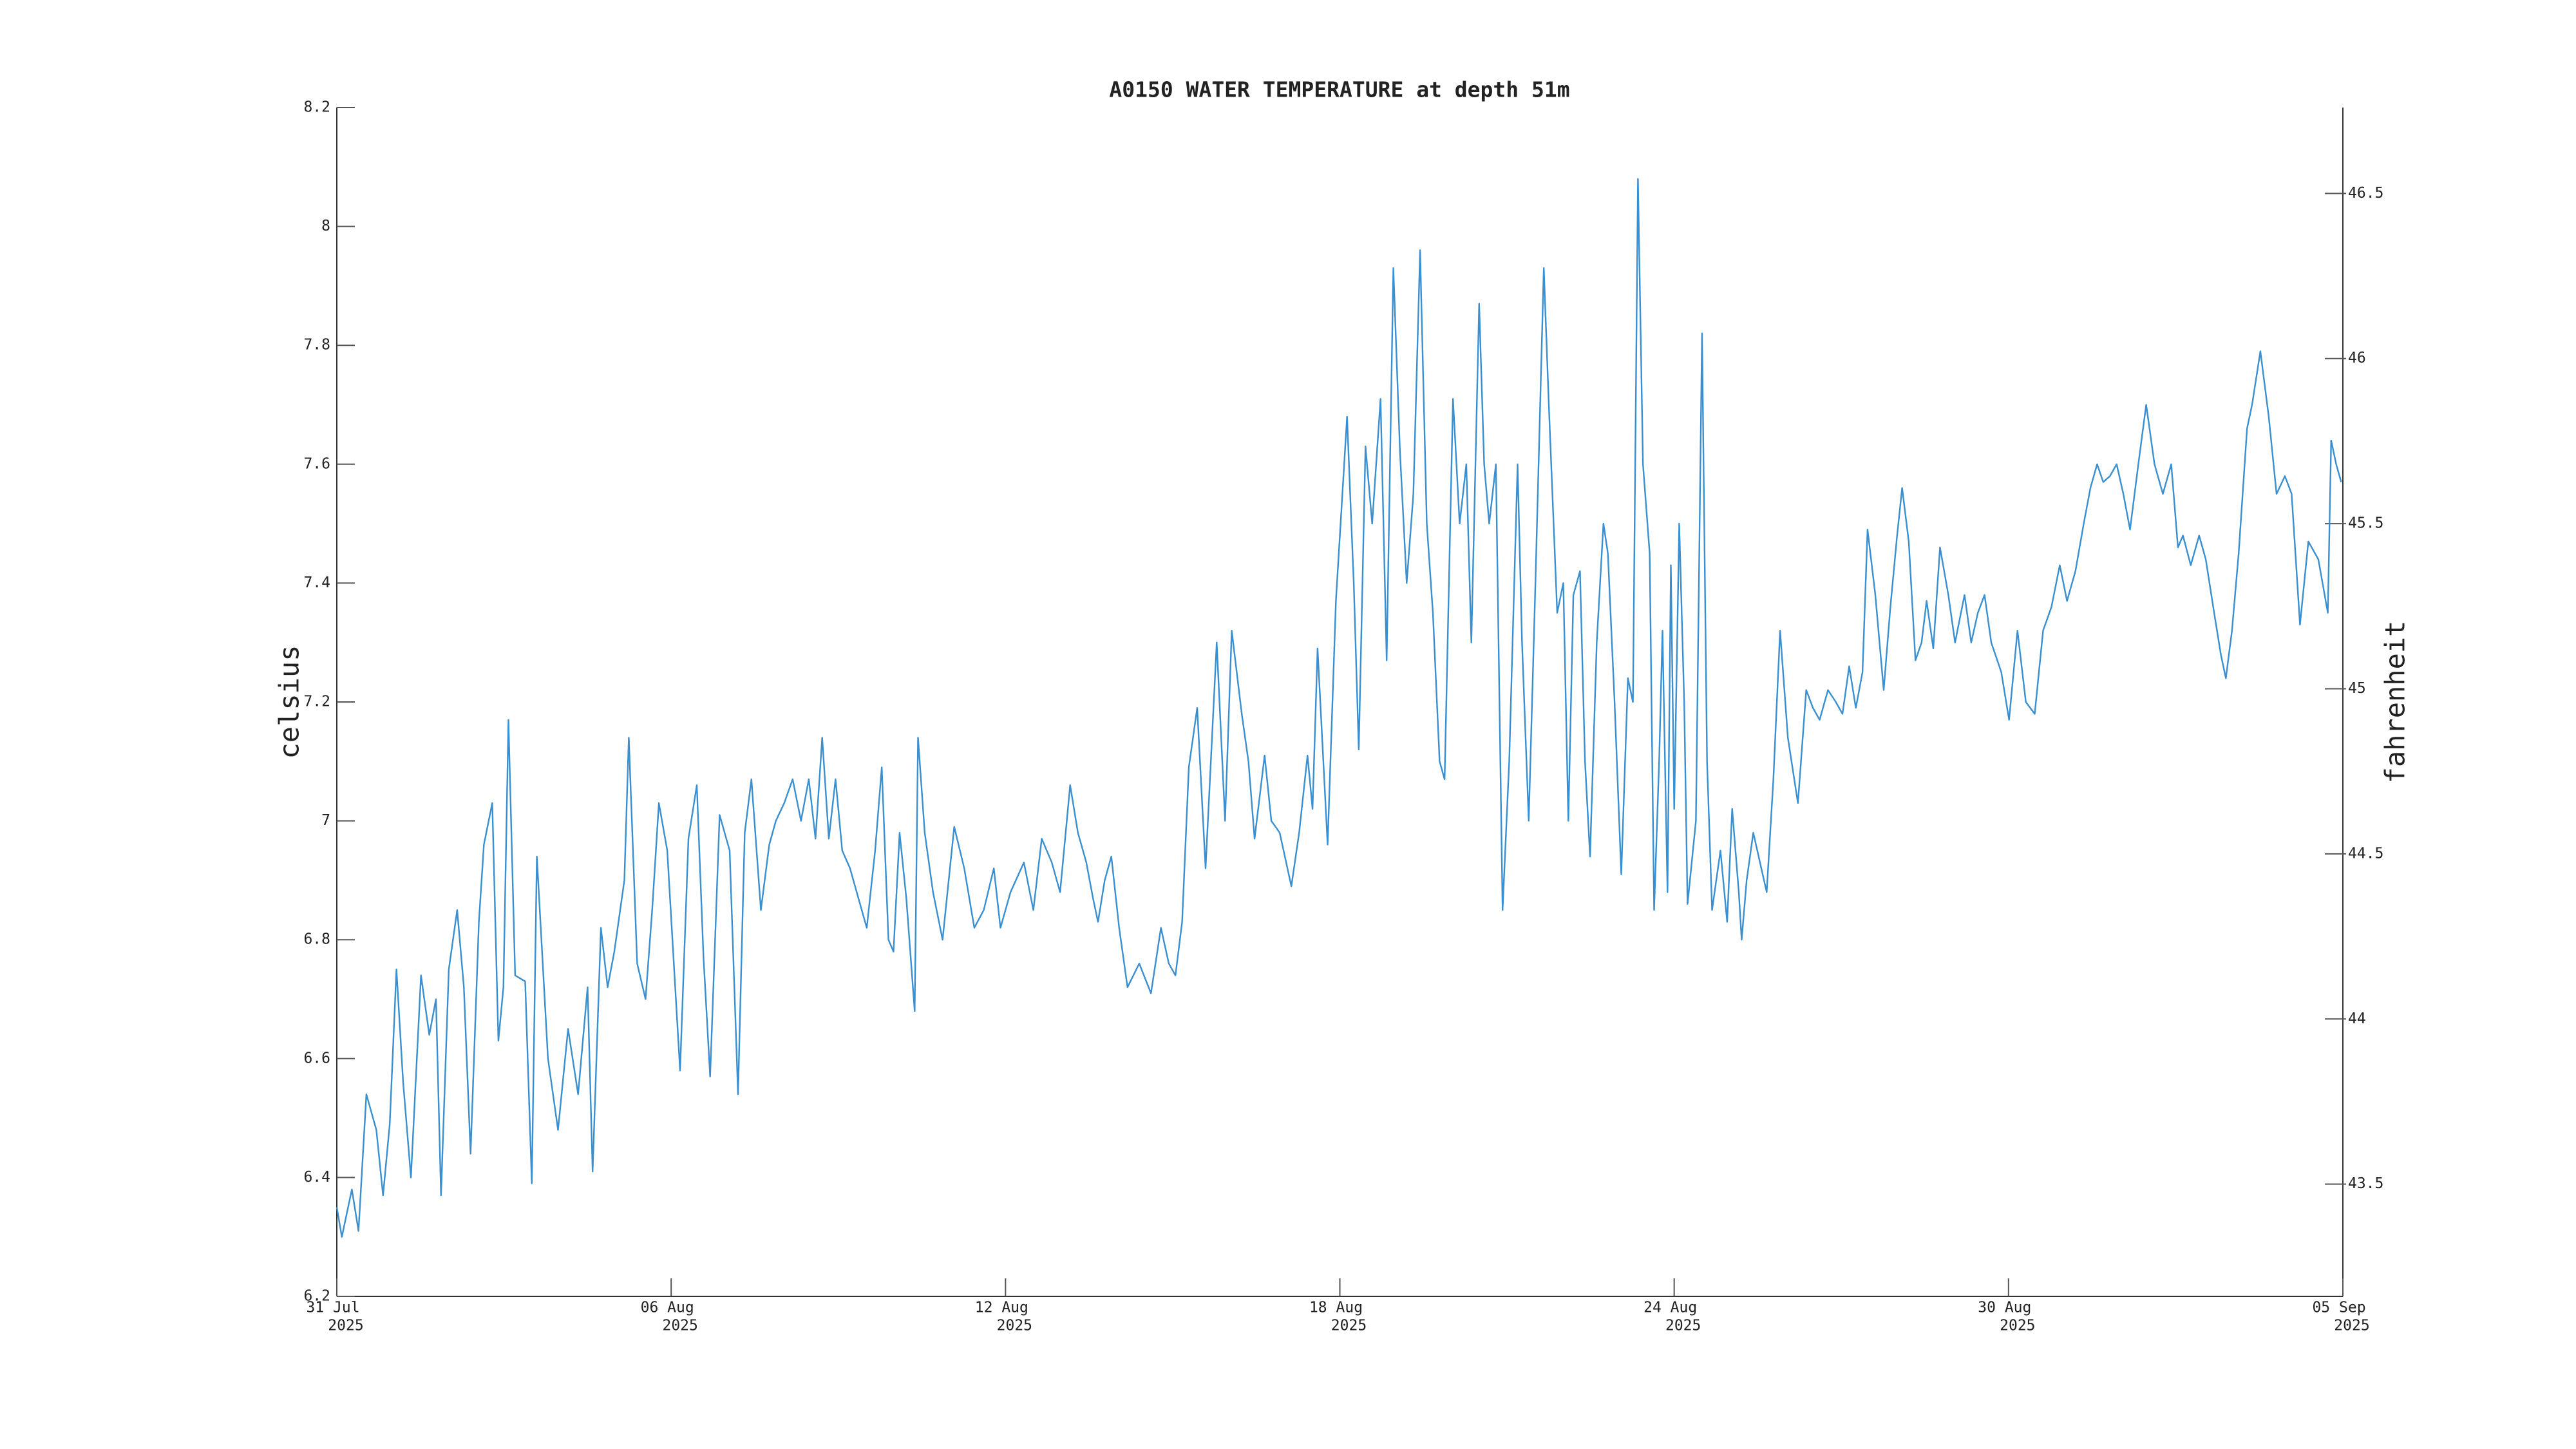  What do you see at coordinates (317, 346) in the screenshot?
I see `y-tick-label: 7.8` at bounding box center [317, 346].